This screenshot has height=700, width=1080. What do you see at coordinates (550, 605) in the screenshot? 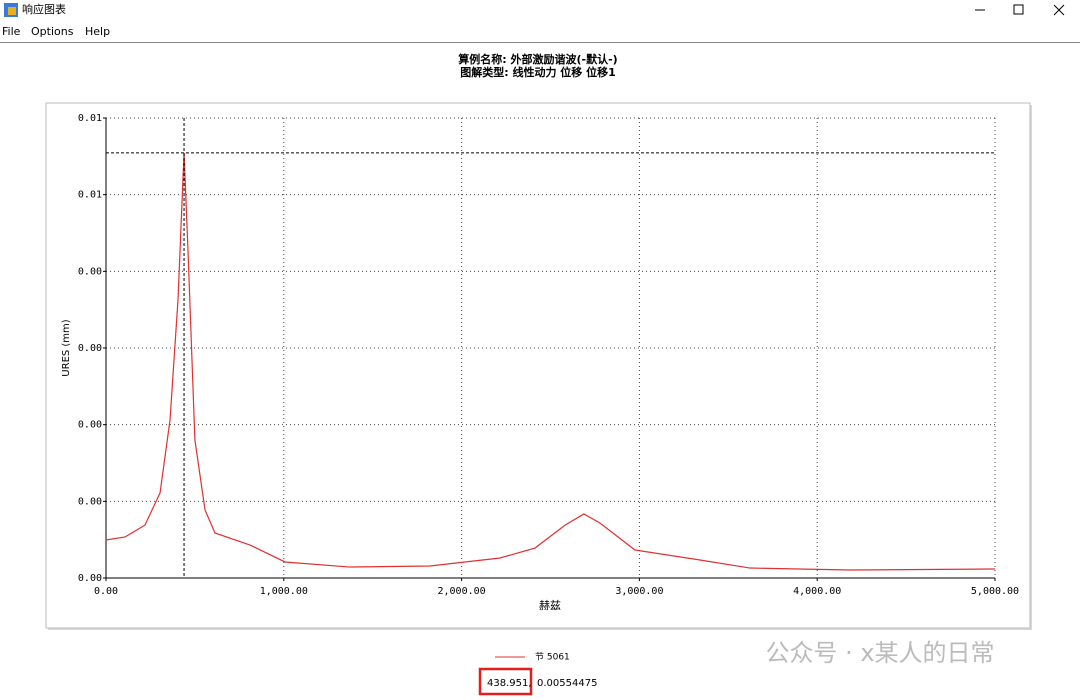
I see `x-axis-label: 赫兹` at bounding box center [550, 605].